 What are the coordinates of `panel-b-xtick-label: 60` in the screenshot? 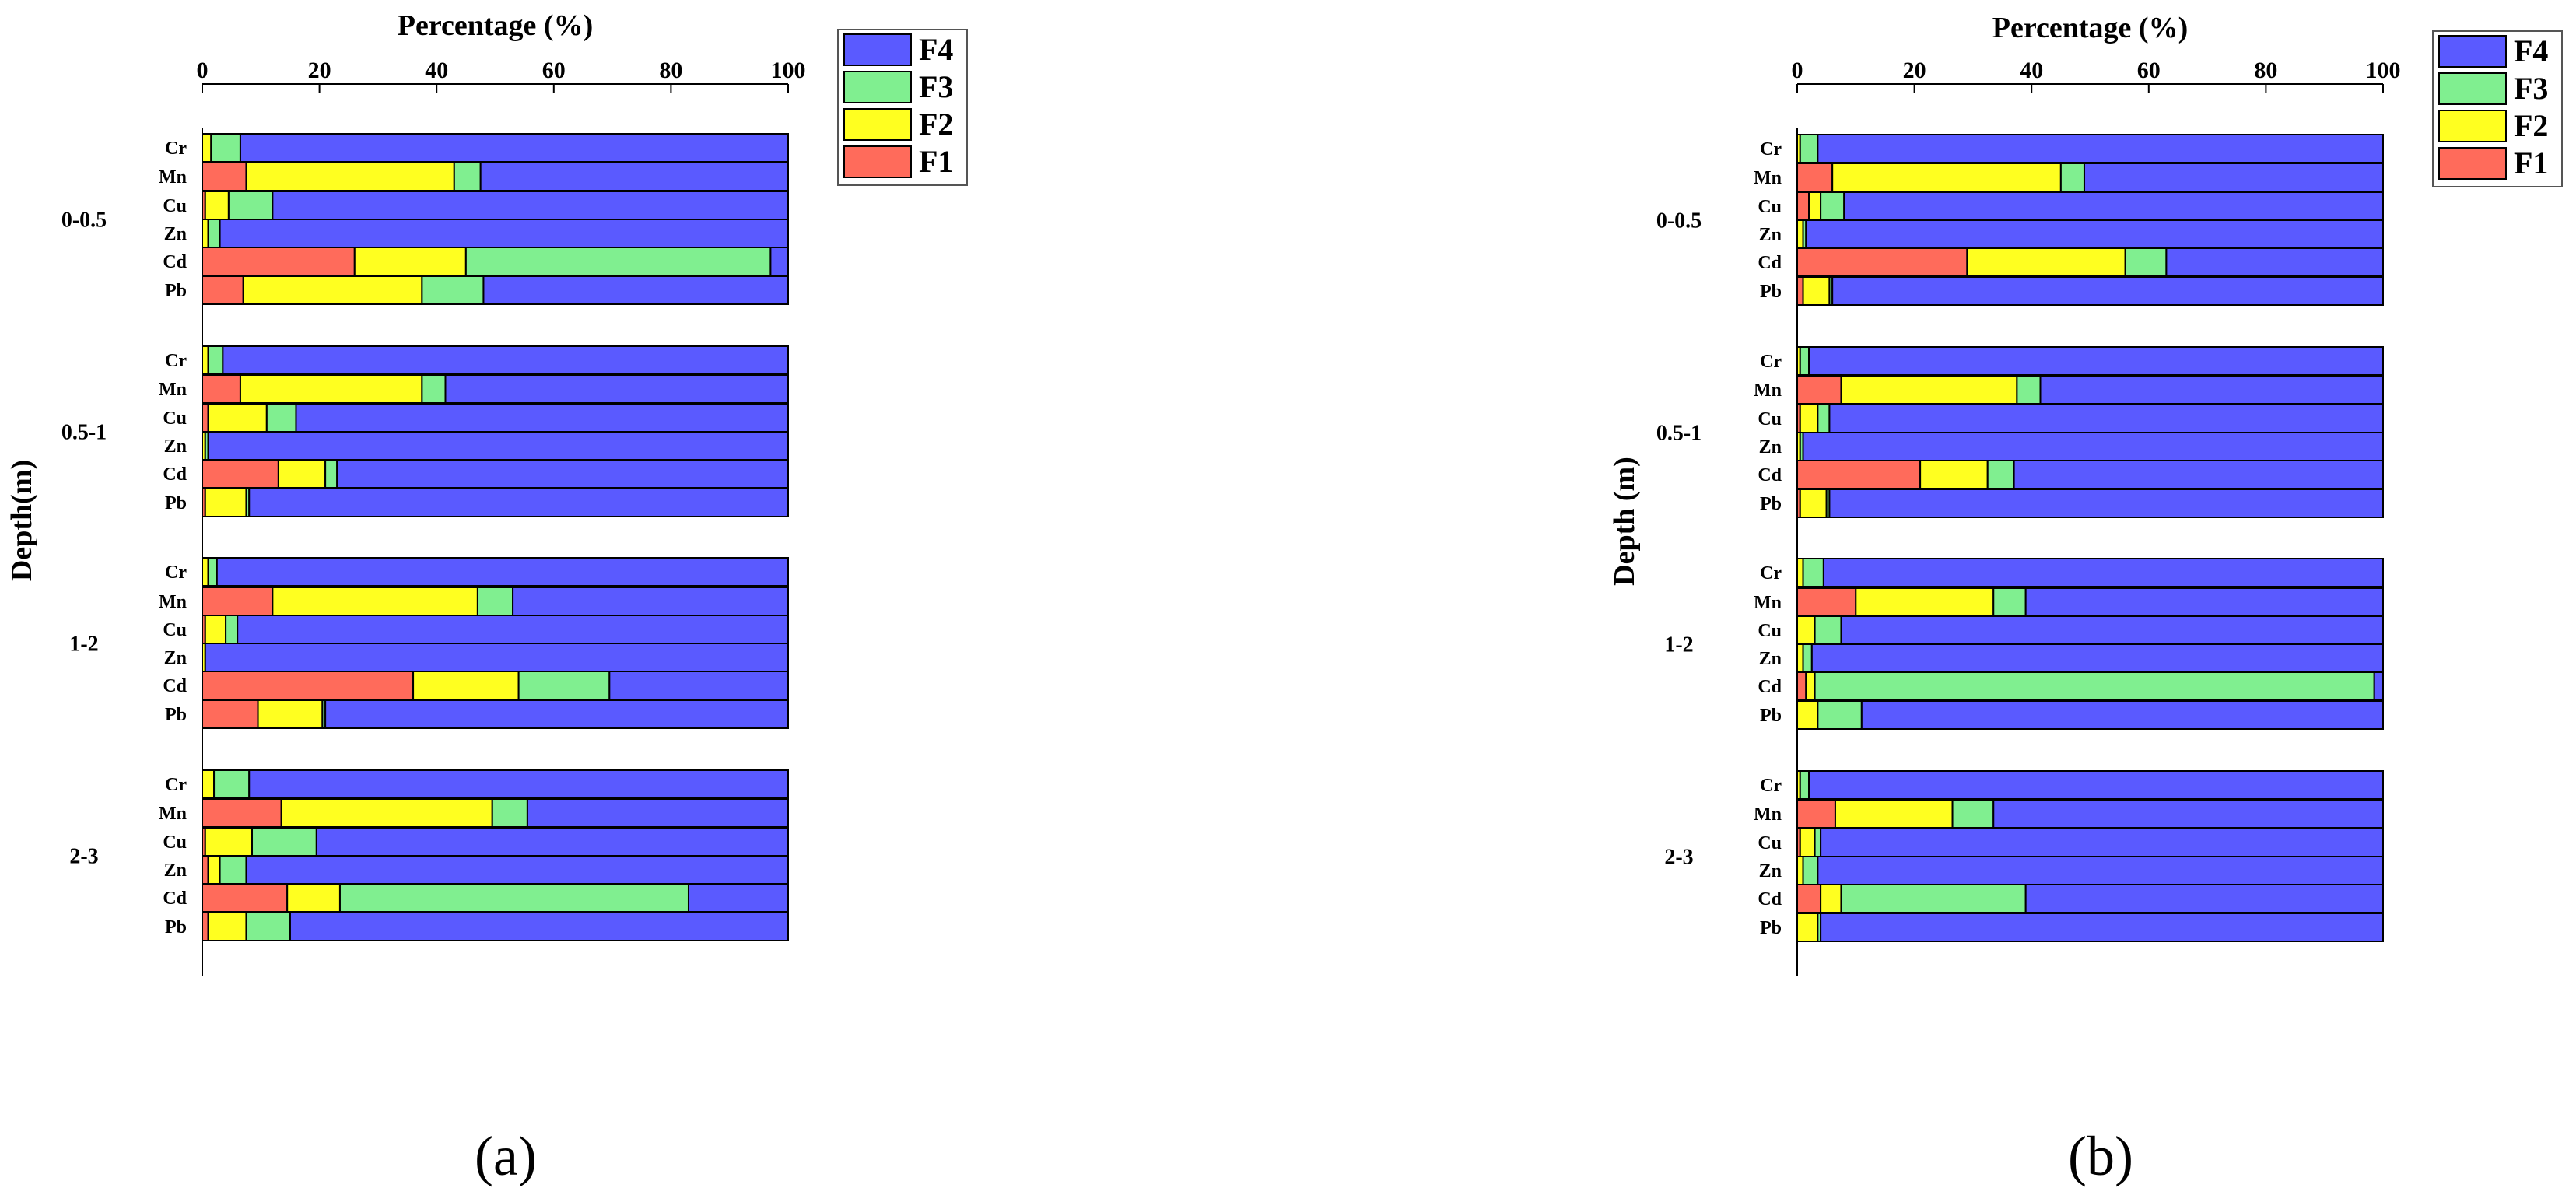 It's located at (2149, 70).